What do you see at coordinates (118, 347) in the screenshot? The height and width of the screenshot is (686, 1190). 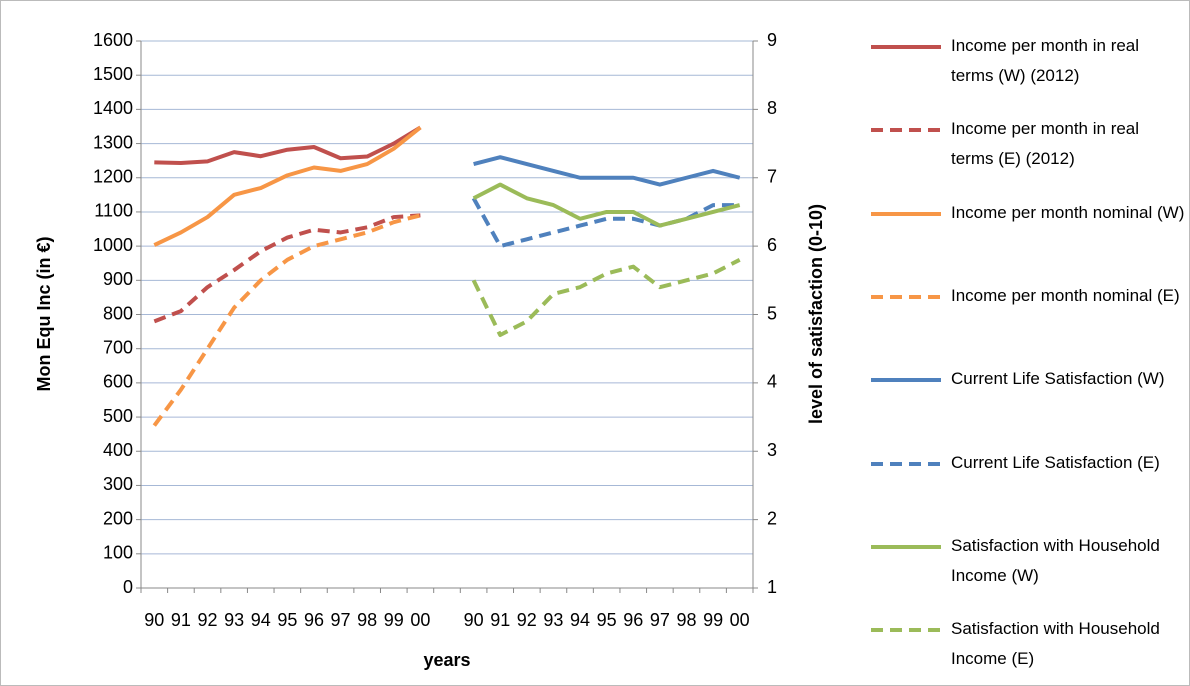 I see `y-tick-label: 700` at bounding box center [118, 347].